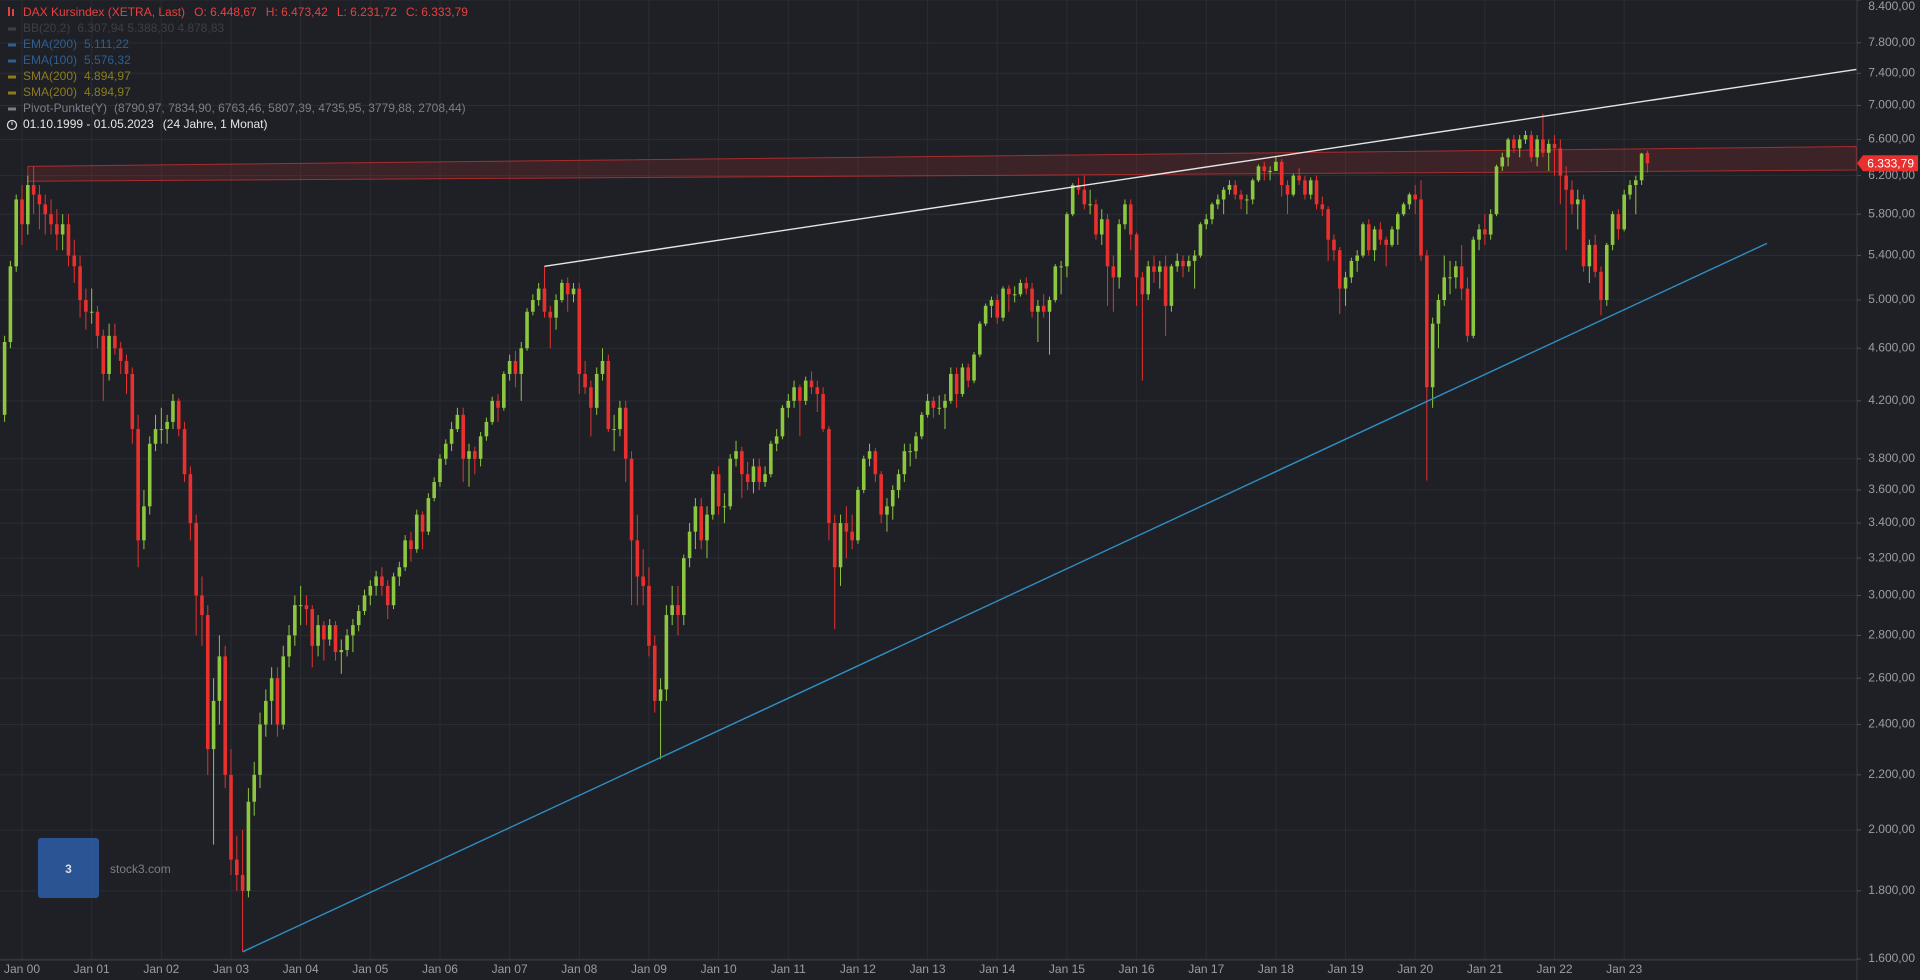  What do you see at coordinates (50, 60) in the screenshot?
I see `legend-indicator-name: EMA(100)` at bounding box center [50, 60].